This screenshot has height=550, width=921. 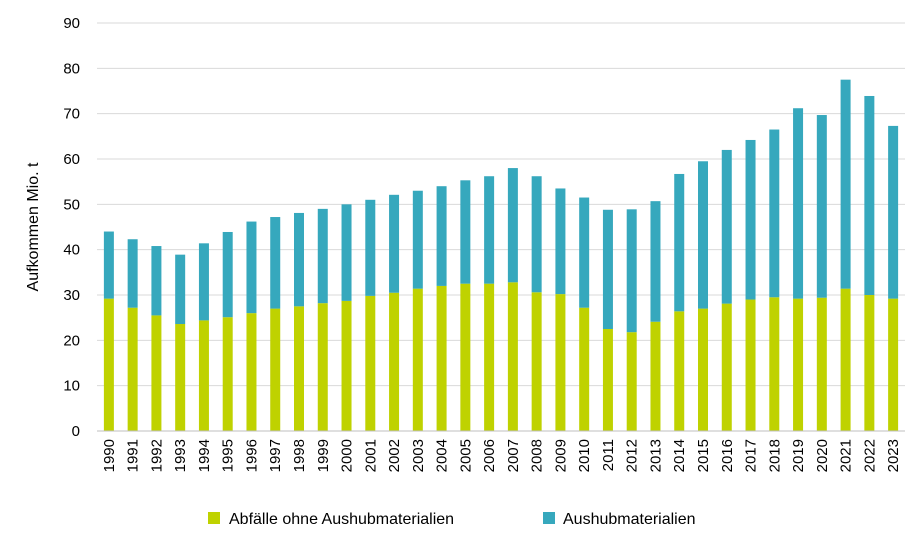 I want to click on legend-label: Aushubmaterialien, so click(x=629, y=519).